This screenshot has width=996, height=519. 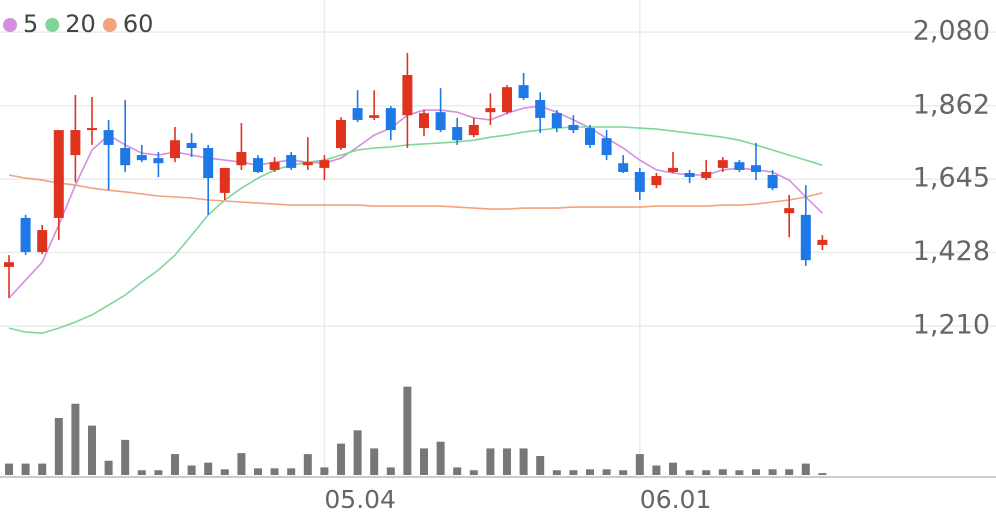 What do you see at coordinates (676, 499) in the screenshot?
I see `x-tick-label: 06.01` at bounding box center [676, 499].